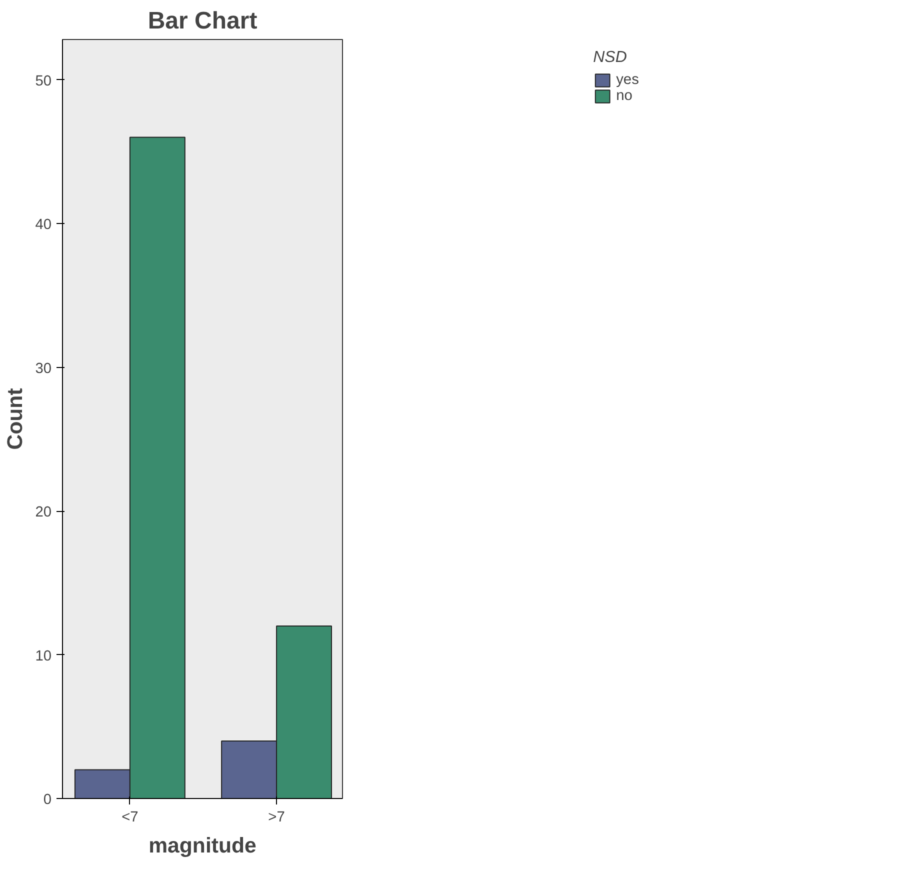 This screenshot has height=870, width=904. Describe the element at coordinates (43, 368) in the screenshot. I see `y-tick-label: 30` at that location.